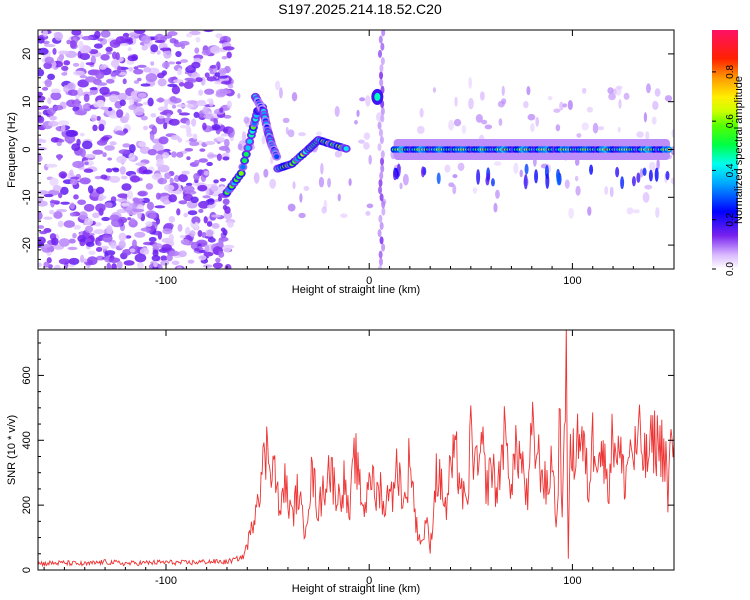 This screenshot has height=600, width=750. Describe the element at coordinates (27, 245) in the screenshot. I see `spectrogram-ytick-label: -20` at that location.